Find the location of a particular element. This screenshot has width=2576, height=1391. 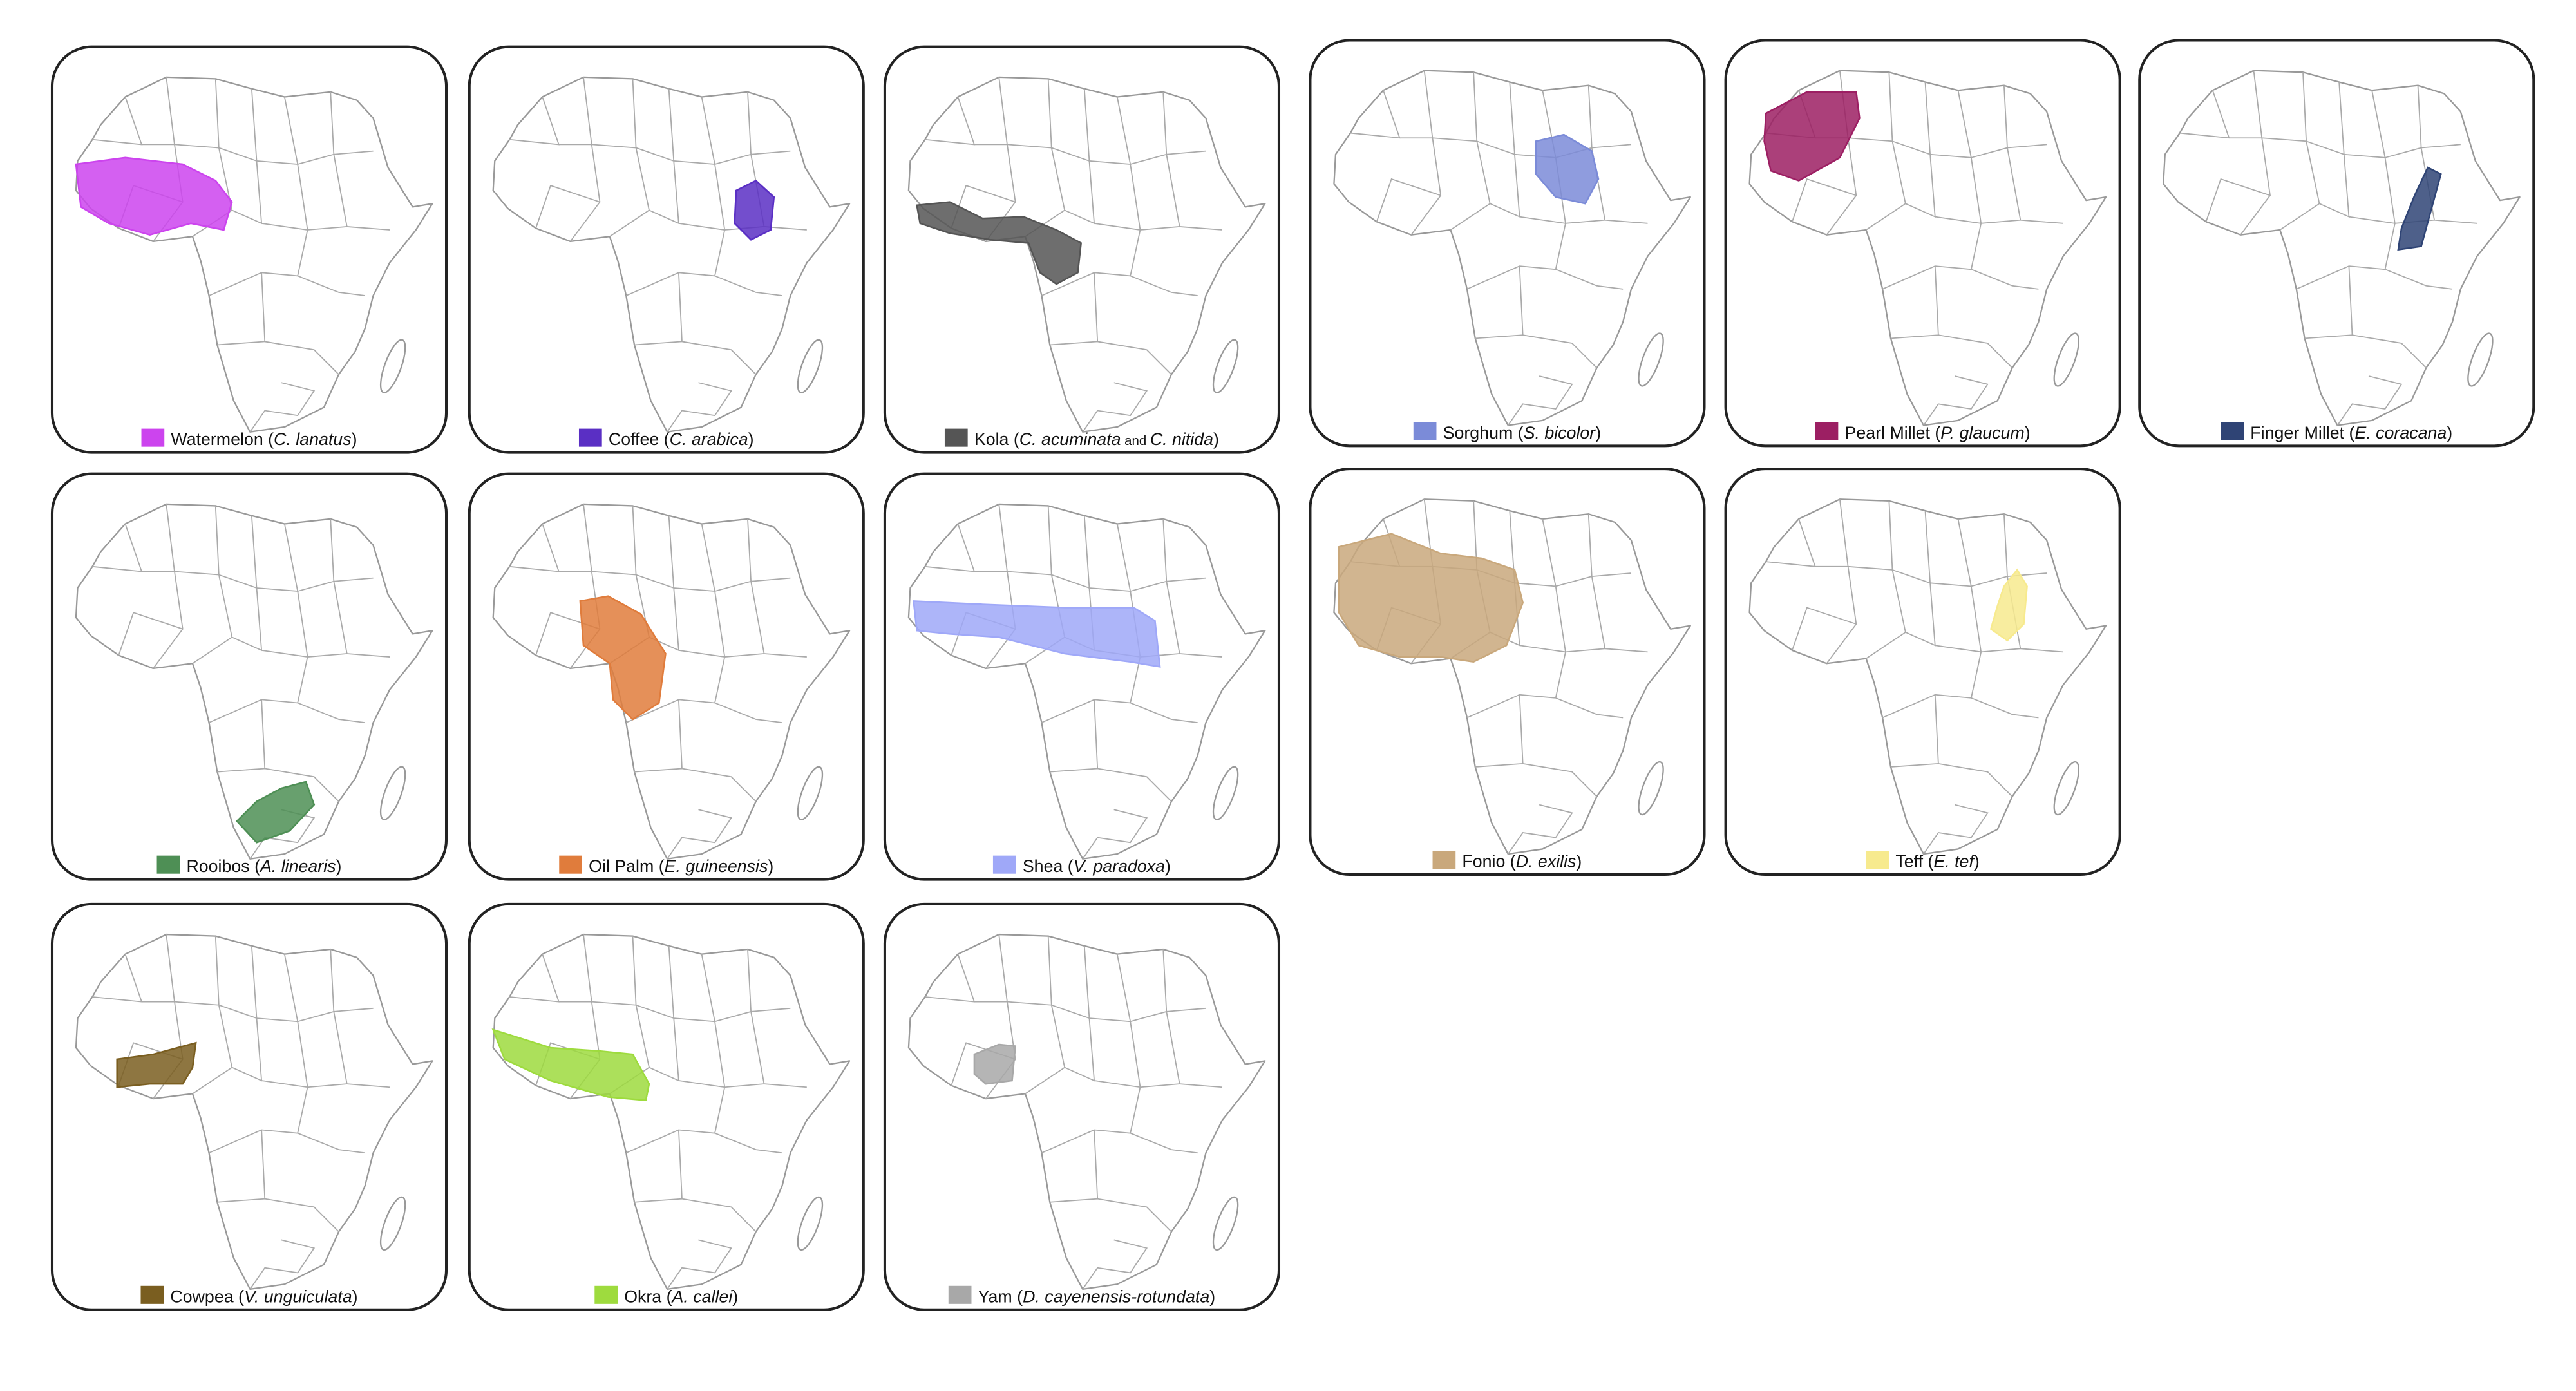

legend-label: Teff (E. tef) is located at coordinates (1937, 861).